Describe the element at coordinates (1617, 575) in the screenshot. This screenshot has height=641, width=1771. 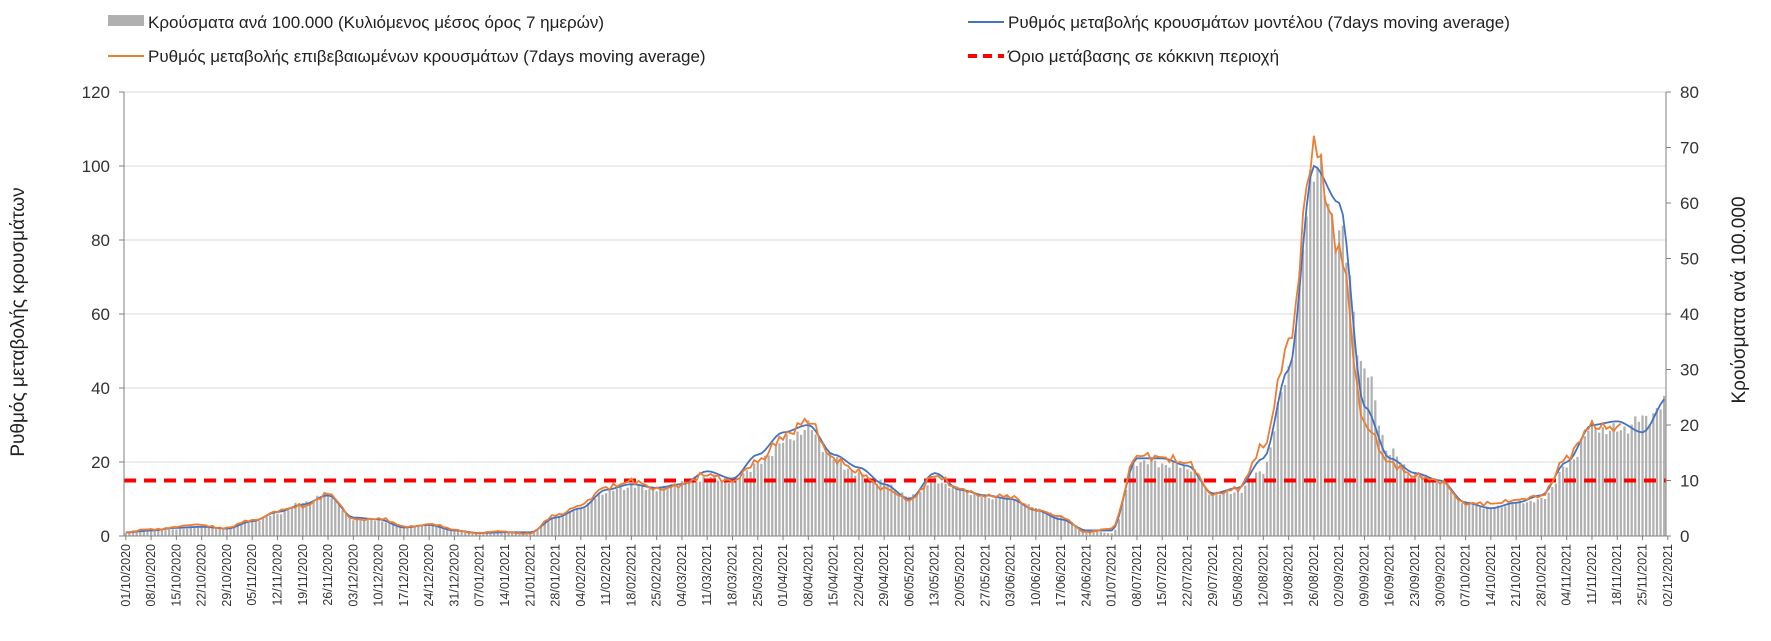
I see `x-tick-label: 18/11/2021` at that location.